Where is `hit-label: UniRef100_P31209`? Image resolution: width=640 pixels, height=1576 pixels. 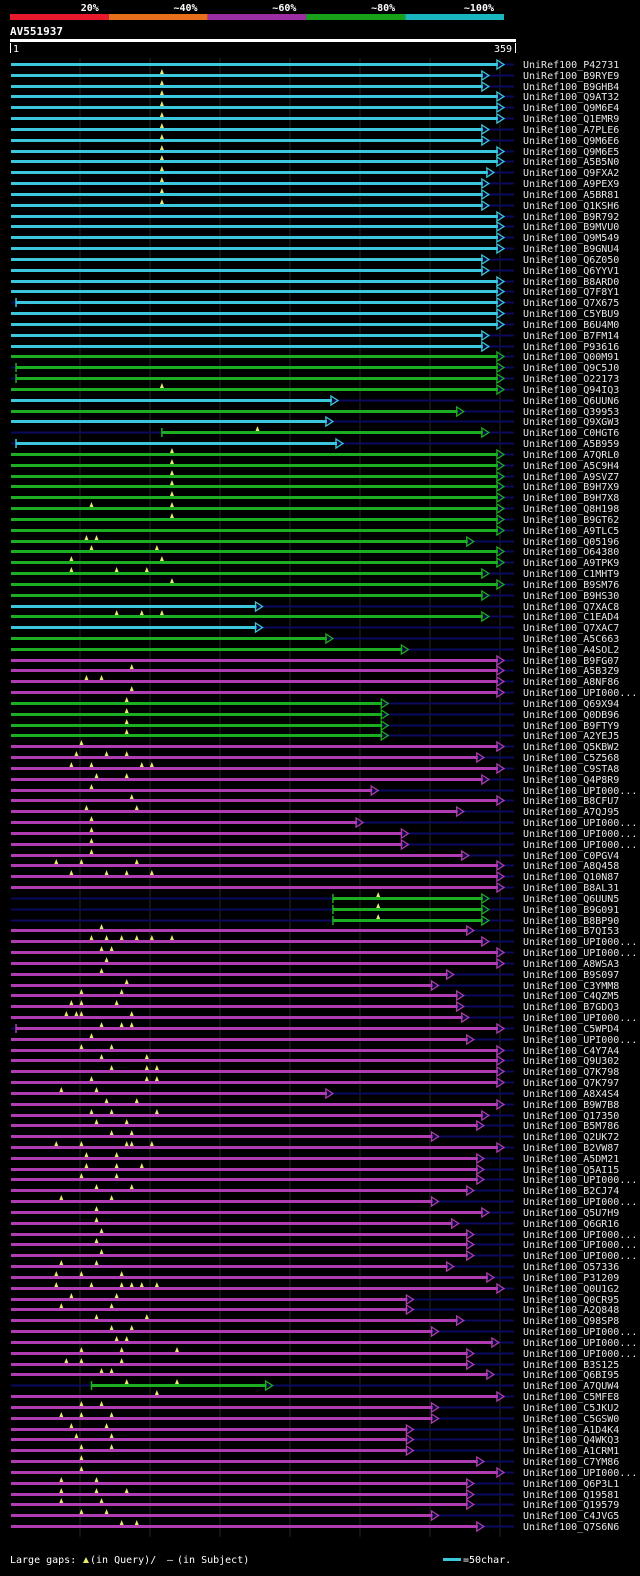 hit-label: UniRef100_P31209 is located at coordinates (571, 1278).